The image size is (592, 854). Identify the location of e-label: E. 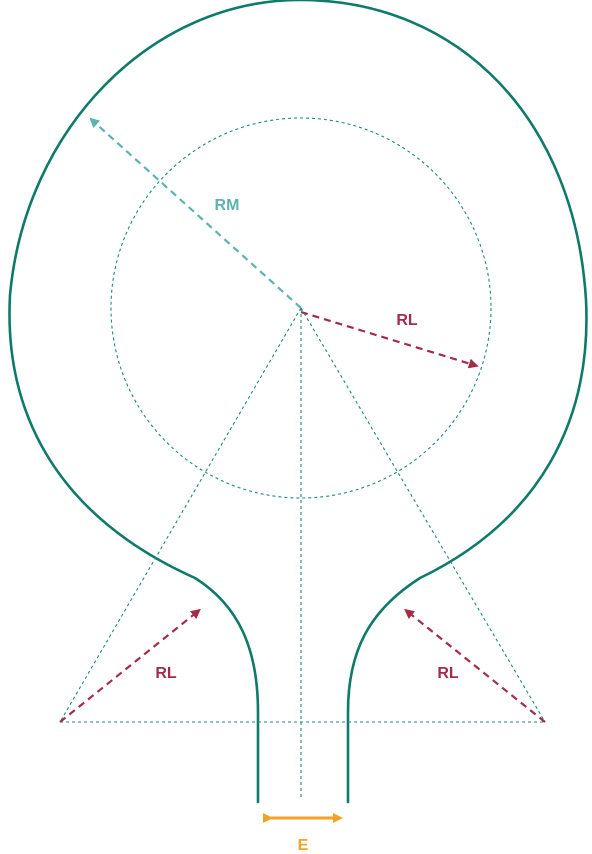
(303, 845).